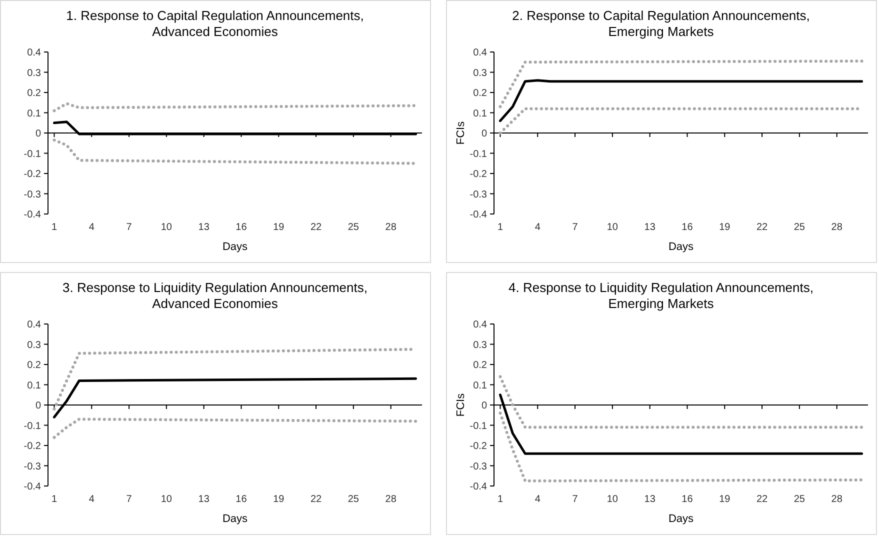  What do you see at coordinates (215, 295) in the screenshot?
I see `chart-title: 3. Response to Liquidity Regulation Announcements, Advanced Economies` at bounding box center [215, 295].